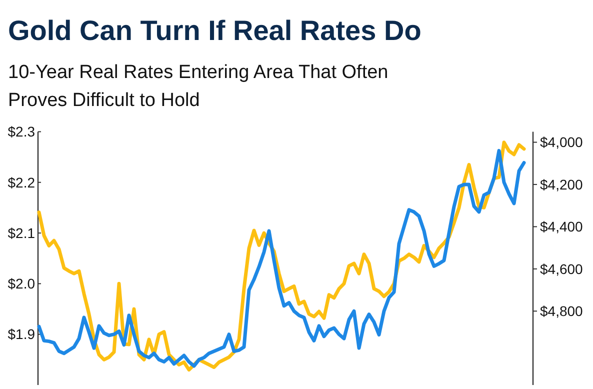 The height and width of the screenshot is (389, 593). Describe the element at coordinates (22, 182) in the screenshot. I see `y-tick-label: $2.2` at that location.